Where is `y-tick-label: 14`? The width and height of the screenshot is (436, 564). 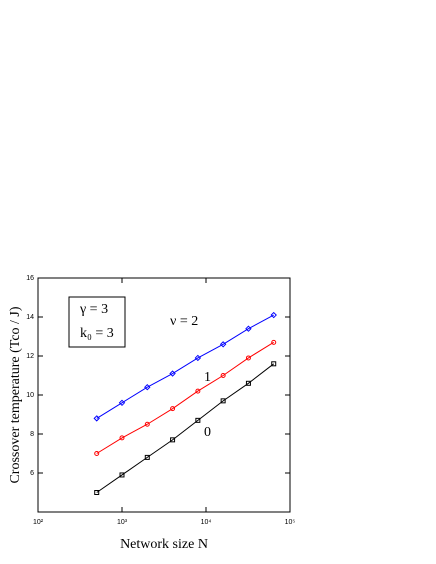
y-tick-label: 14 is located at coordinates (30, 317).